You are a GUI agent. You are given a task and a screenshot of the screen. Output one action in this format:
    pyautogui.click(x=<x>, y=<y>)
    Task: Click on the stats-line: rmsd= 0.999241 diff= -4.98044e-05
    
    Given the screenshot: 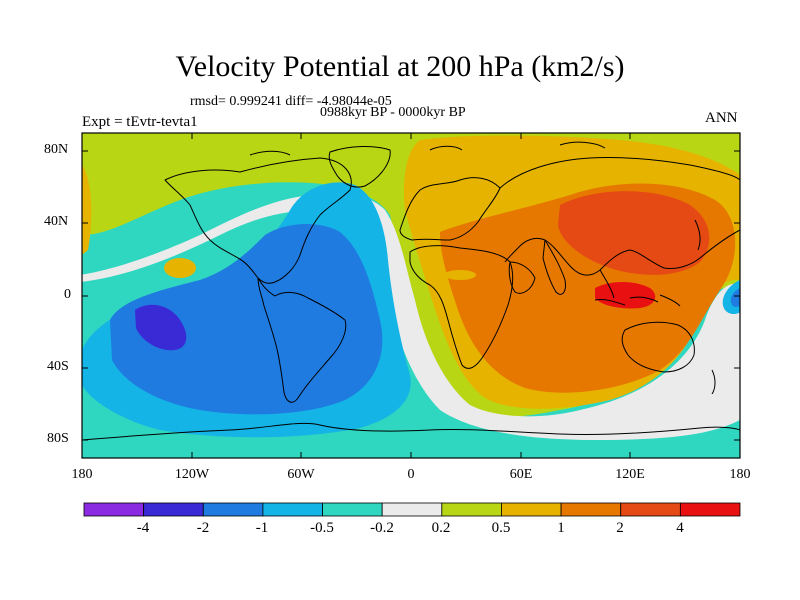 What is the action you would take?
    pyautogui.click(x=291, y=101)
    